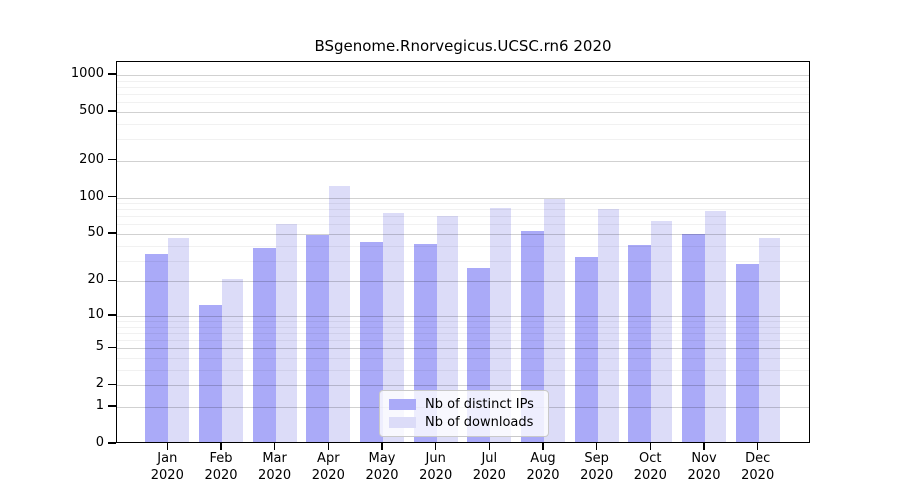 This screenshot has height=500, width=900. I want to click on bar-distinct-ips-mar, so click(264, 344).